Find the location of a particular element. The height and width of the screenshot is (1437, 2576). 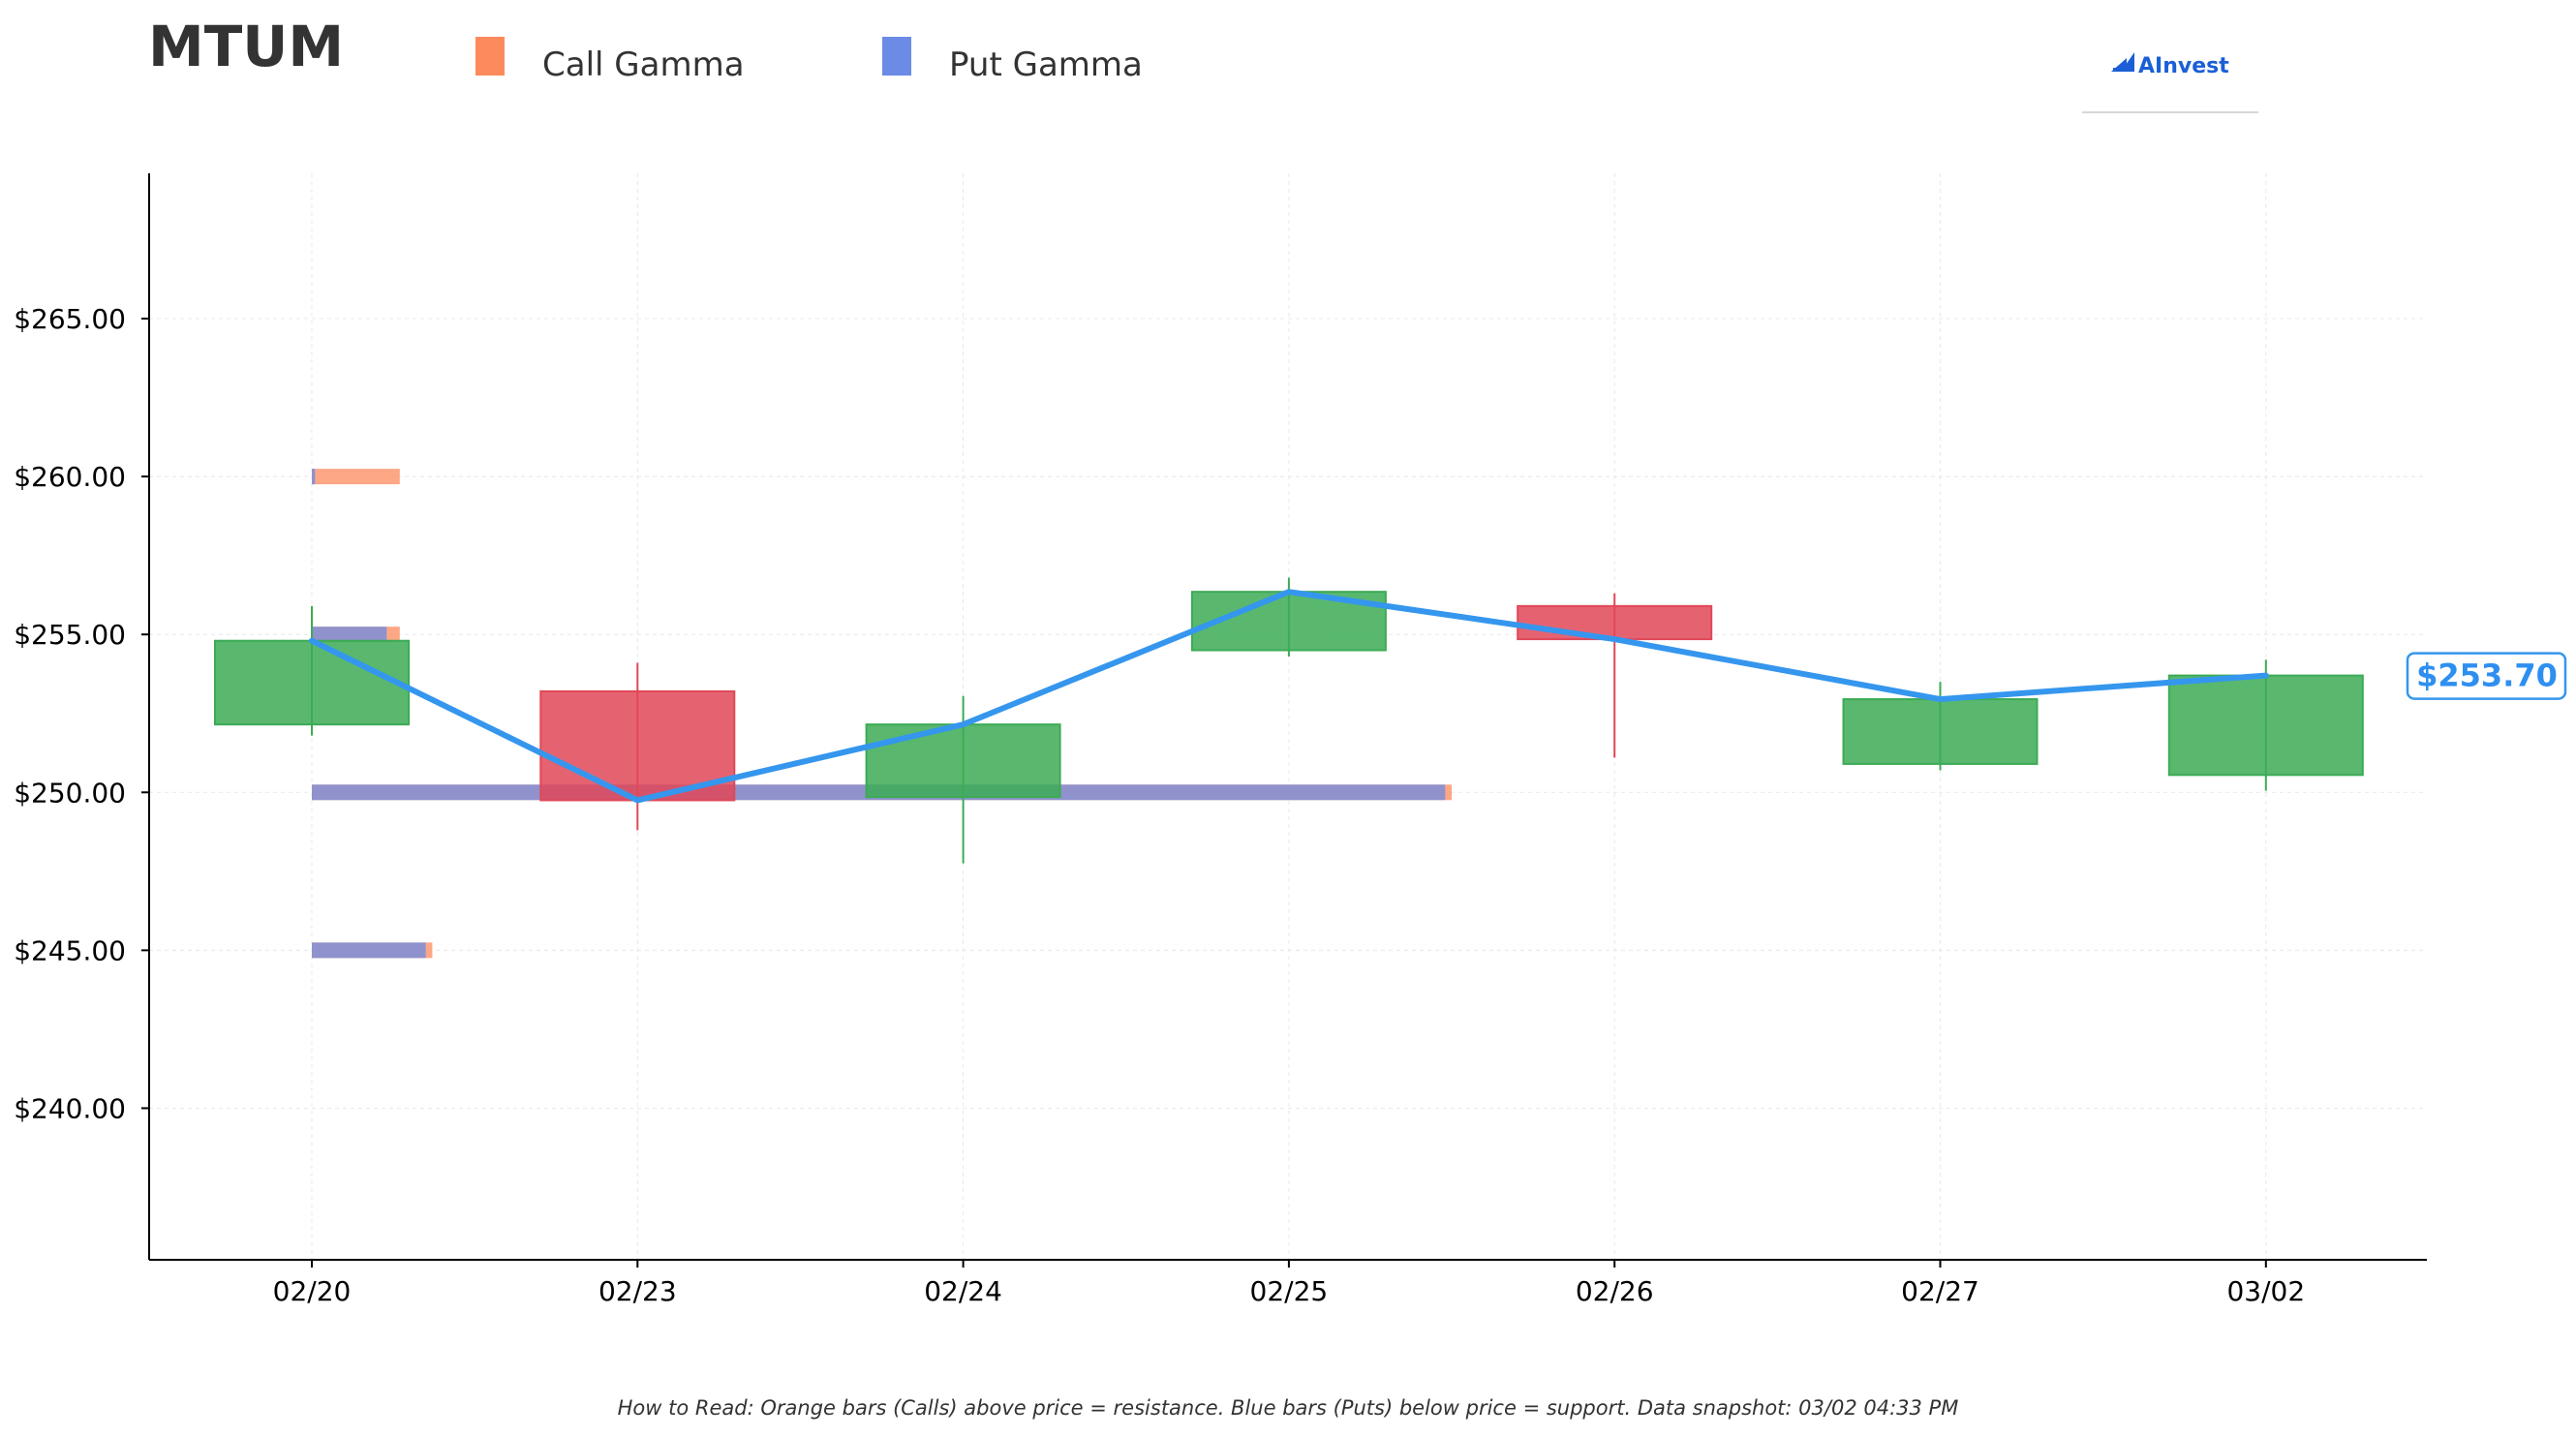

ticker-title: MTUM is located at coordinates (246, 47).